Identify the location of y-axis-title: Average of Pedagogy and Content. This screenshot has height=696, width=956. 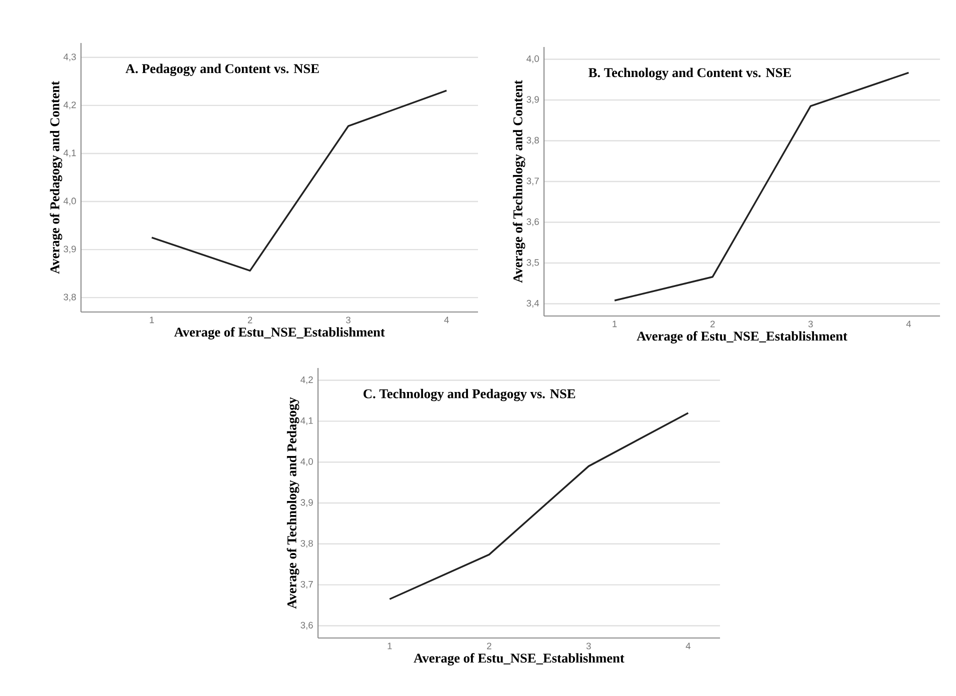
(56, 177).